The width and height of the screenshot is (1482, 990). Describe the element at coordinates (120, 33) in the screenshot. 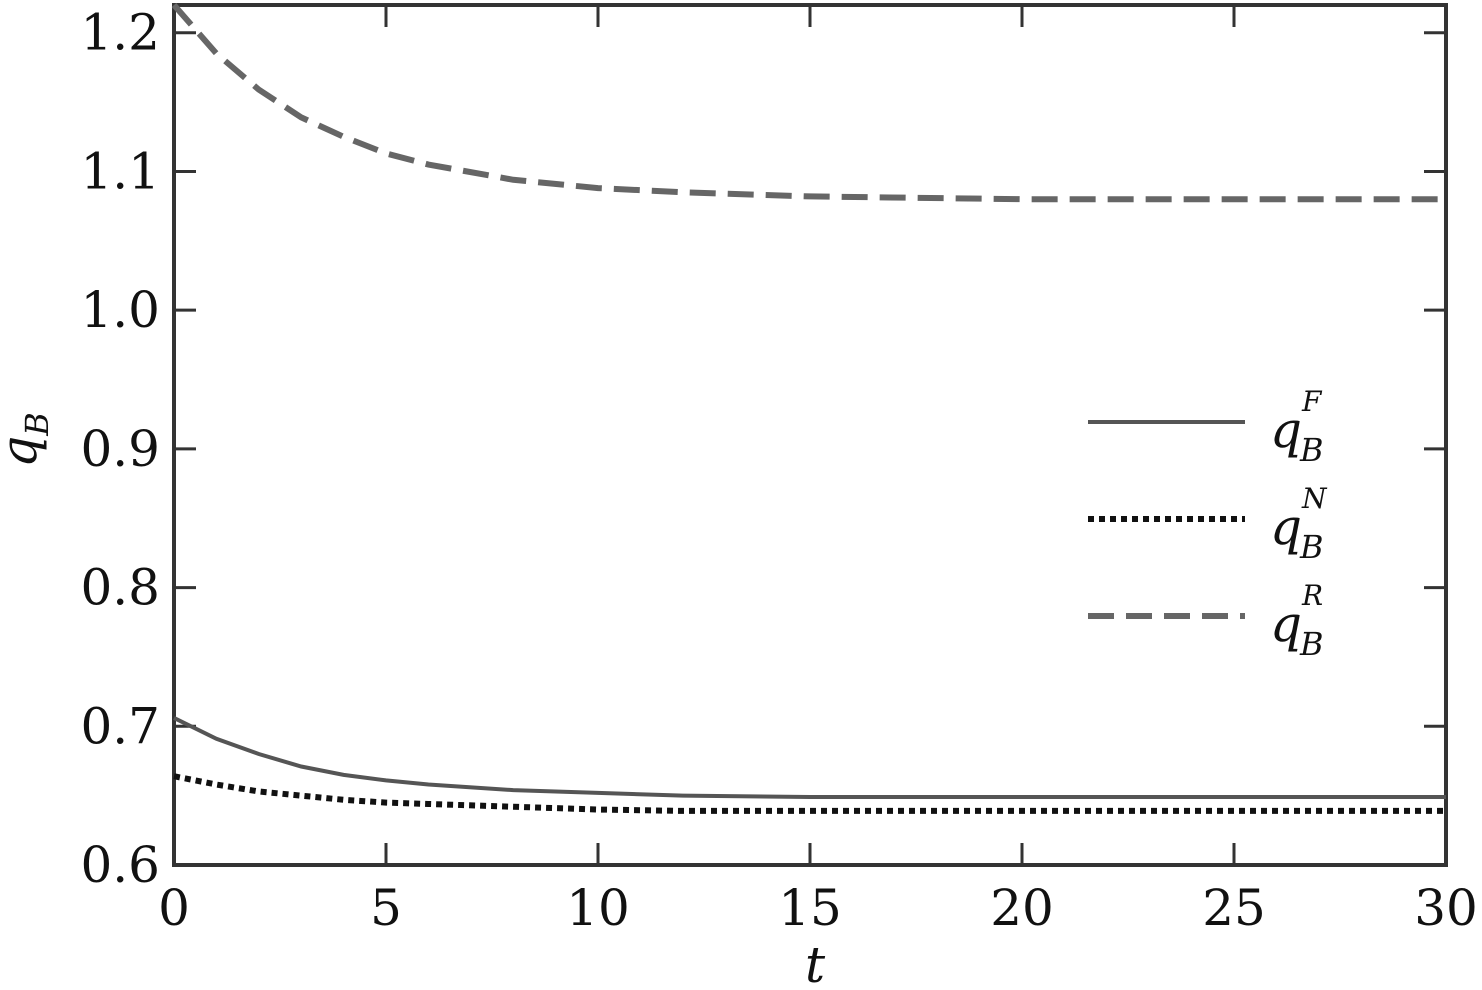

I see `y-tick-label: 1.2` at that location.